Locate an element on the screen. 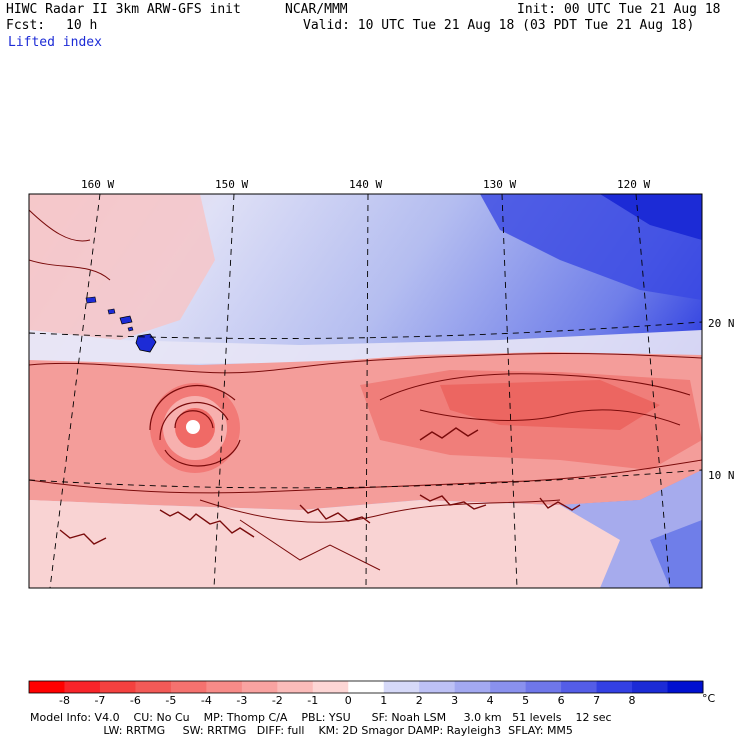  field-name: Lifted index is located at coordinates (55, 42).